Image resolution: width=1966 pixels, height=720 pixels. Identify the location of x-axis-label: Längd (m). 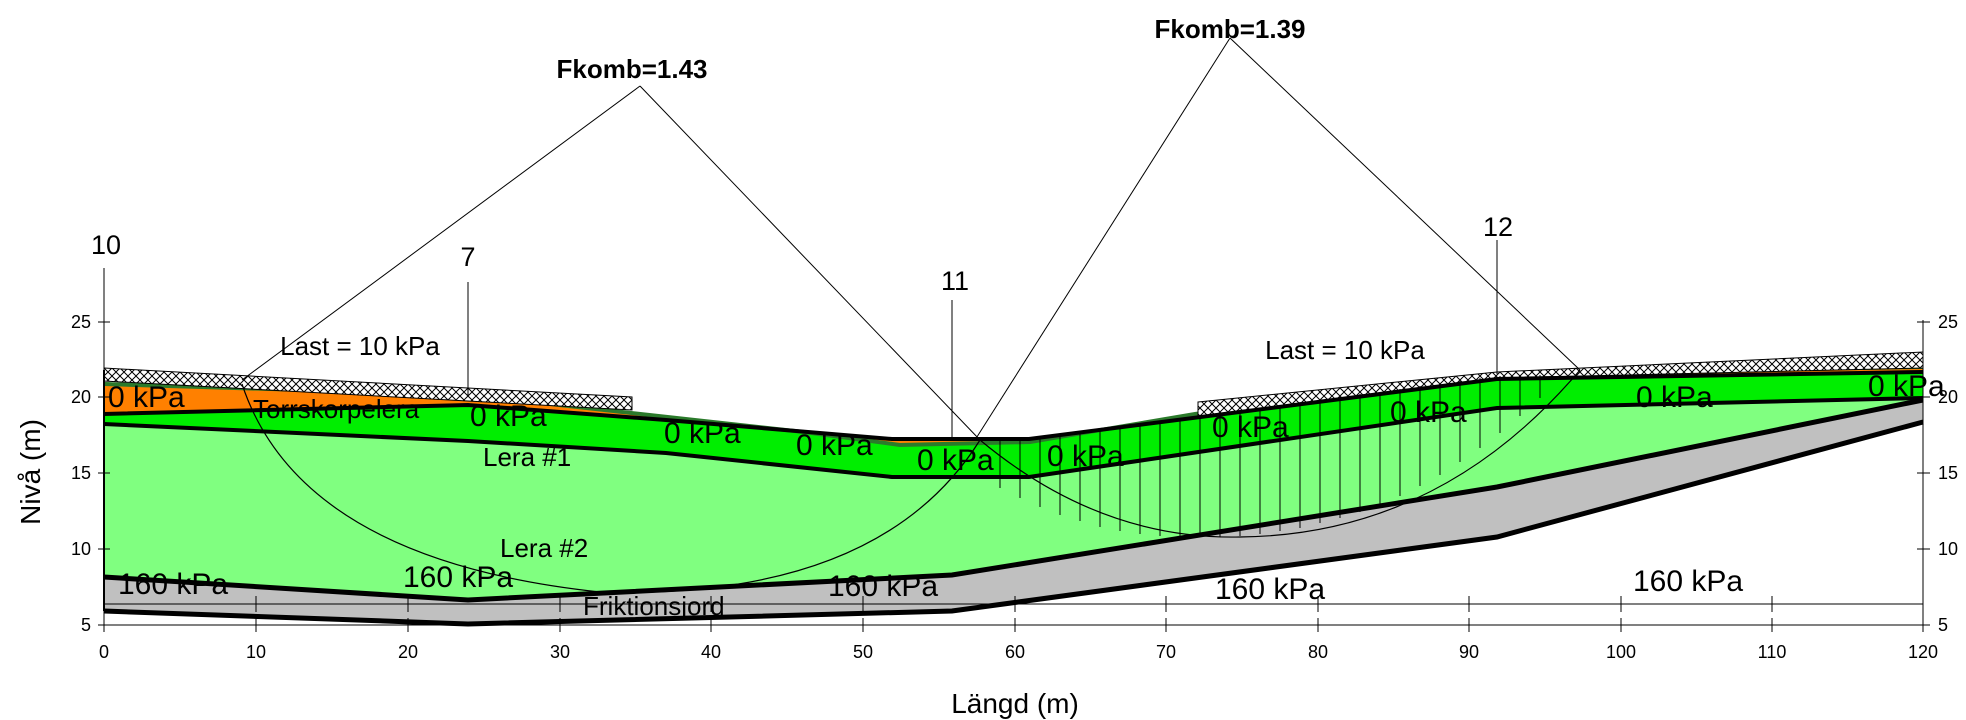
(1015, 703).